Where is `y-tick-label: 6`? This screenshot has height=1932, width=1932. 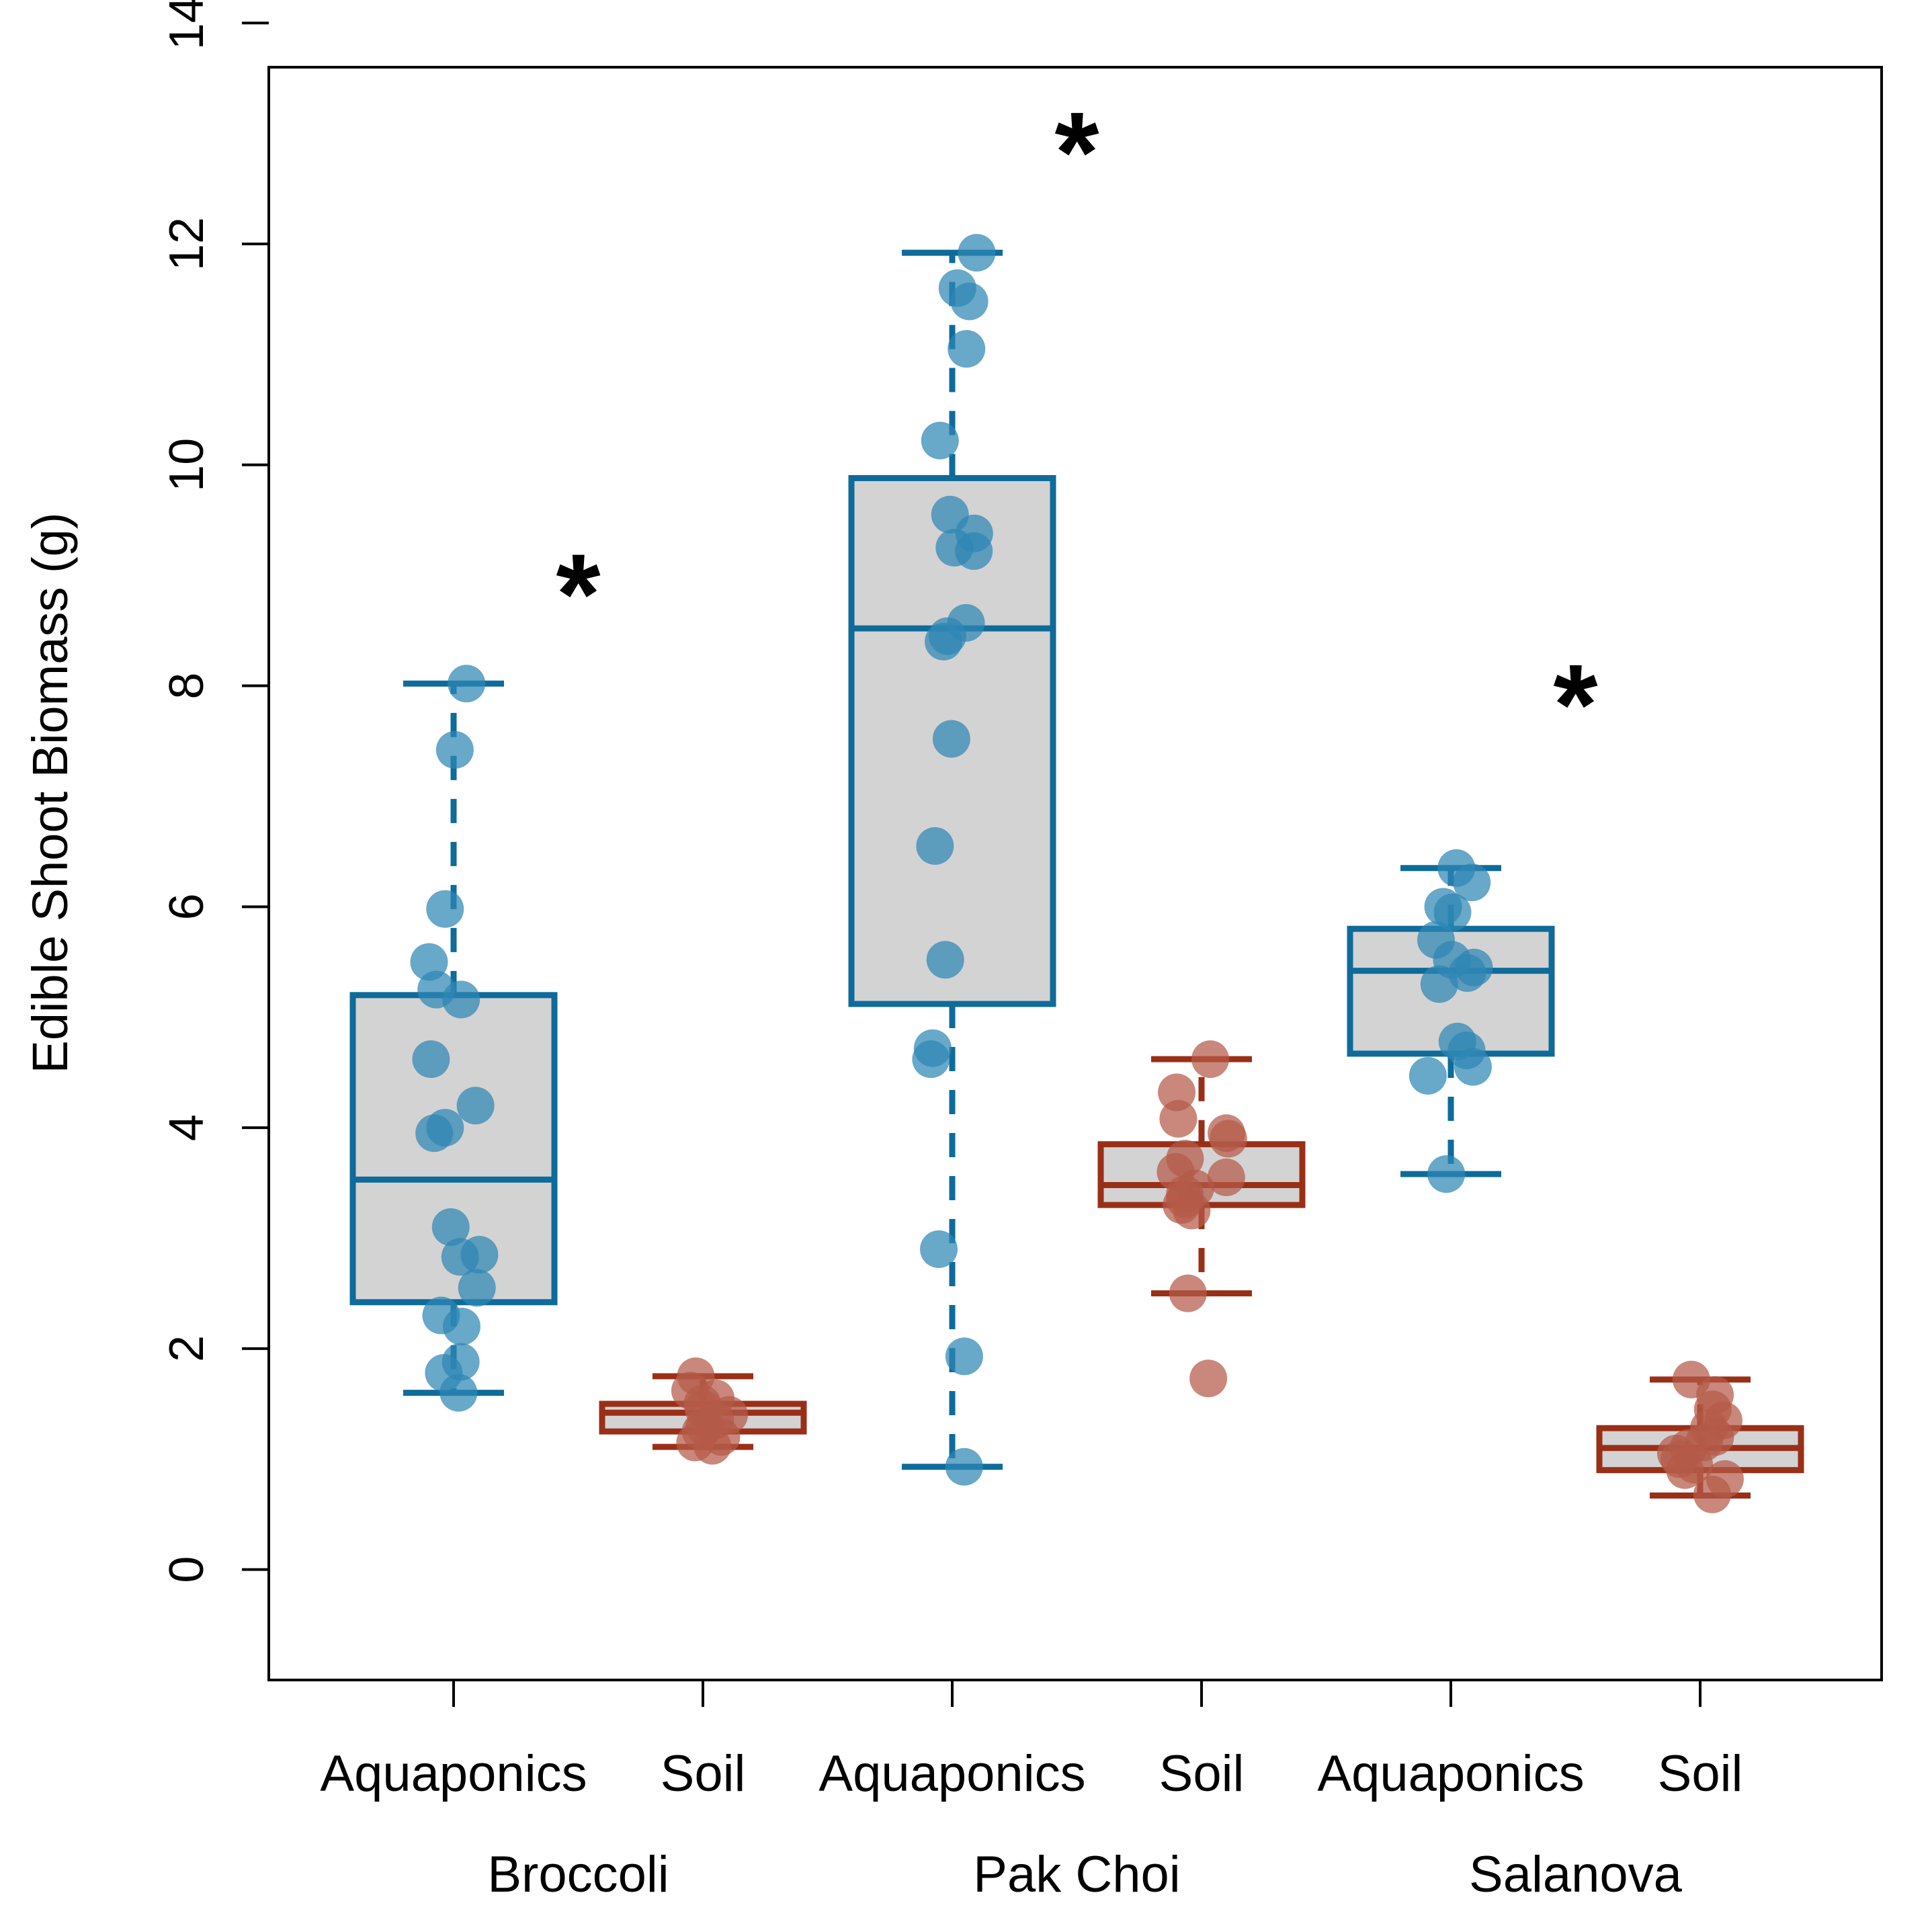 y-tick-label: 6 is located at coordinates (187, 907).